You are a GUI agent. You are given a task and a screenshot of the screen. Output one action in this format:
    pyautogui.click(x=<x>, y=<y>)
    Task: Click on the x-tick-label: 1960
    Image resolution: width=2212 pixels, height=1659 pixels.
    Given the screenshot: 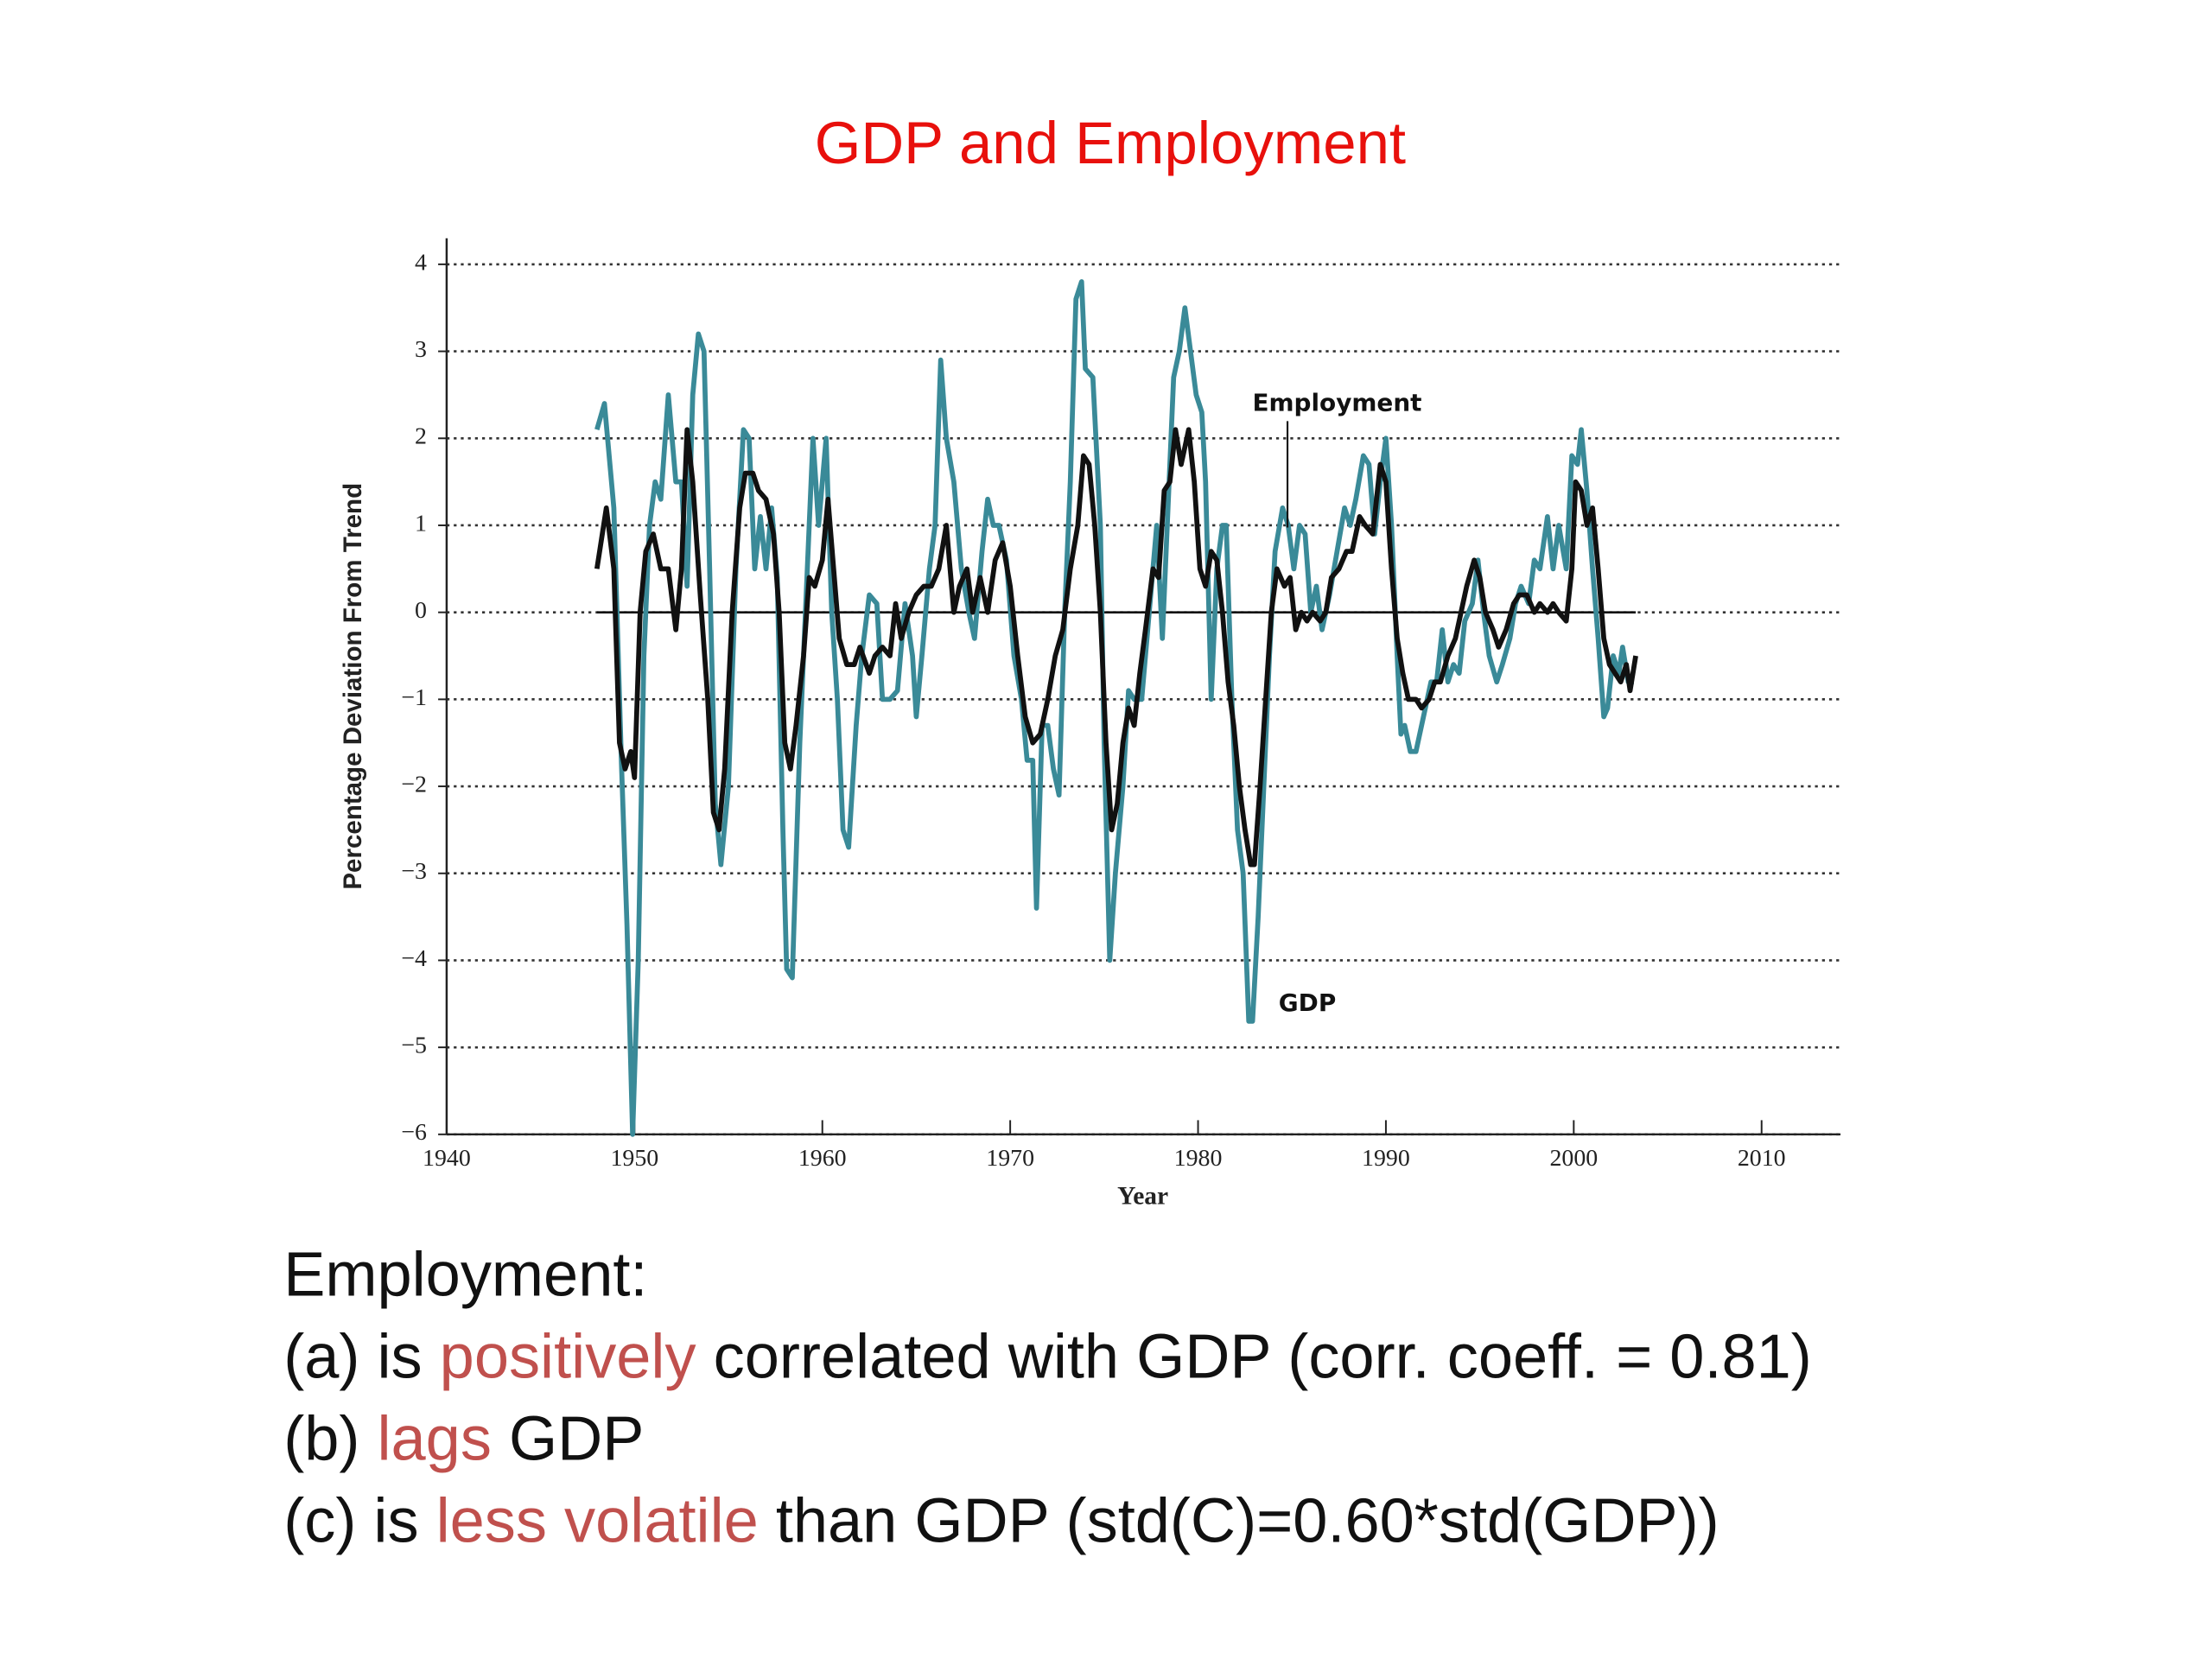 What is the action you would take?
    pyautogui.click(x=822, y=1158)
    